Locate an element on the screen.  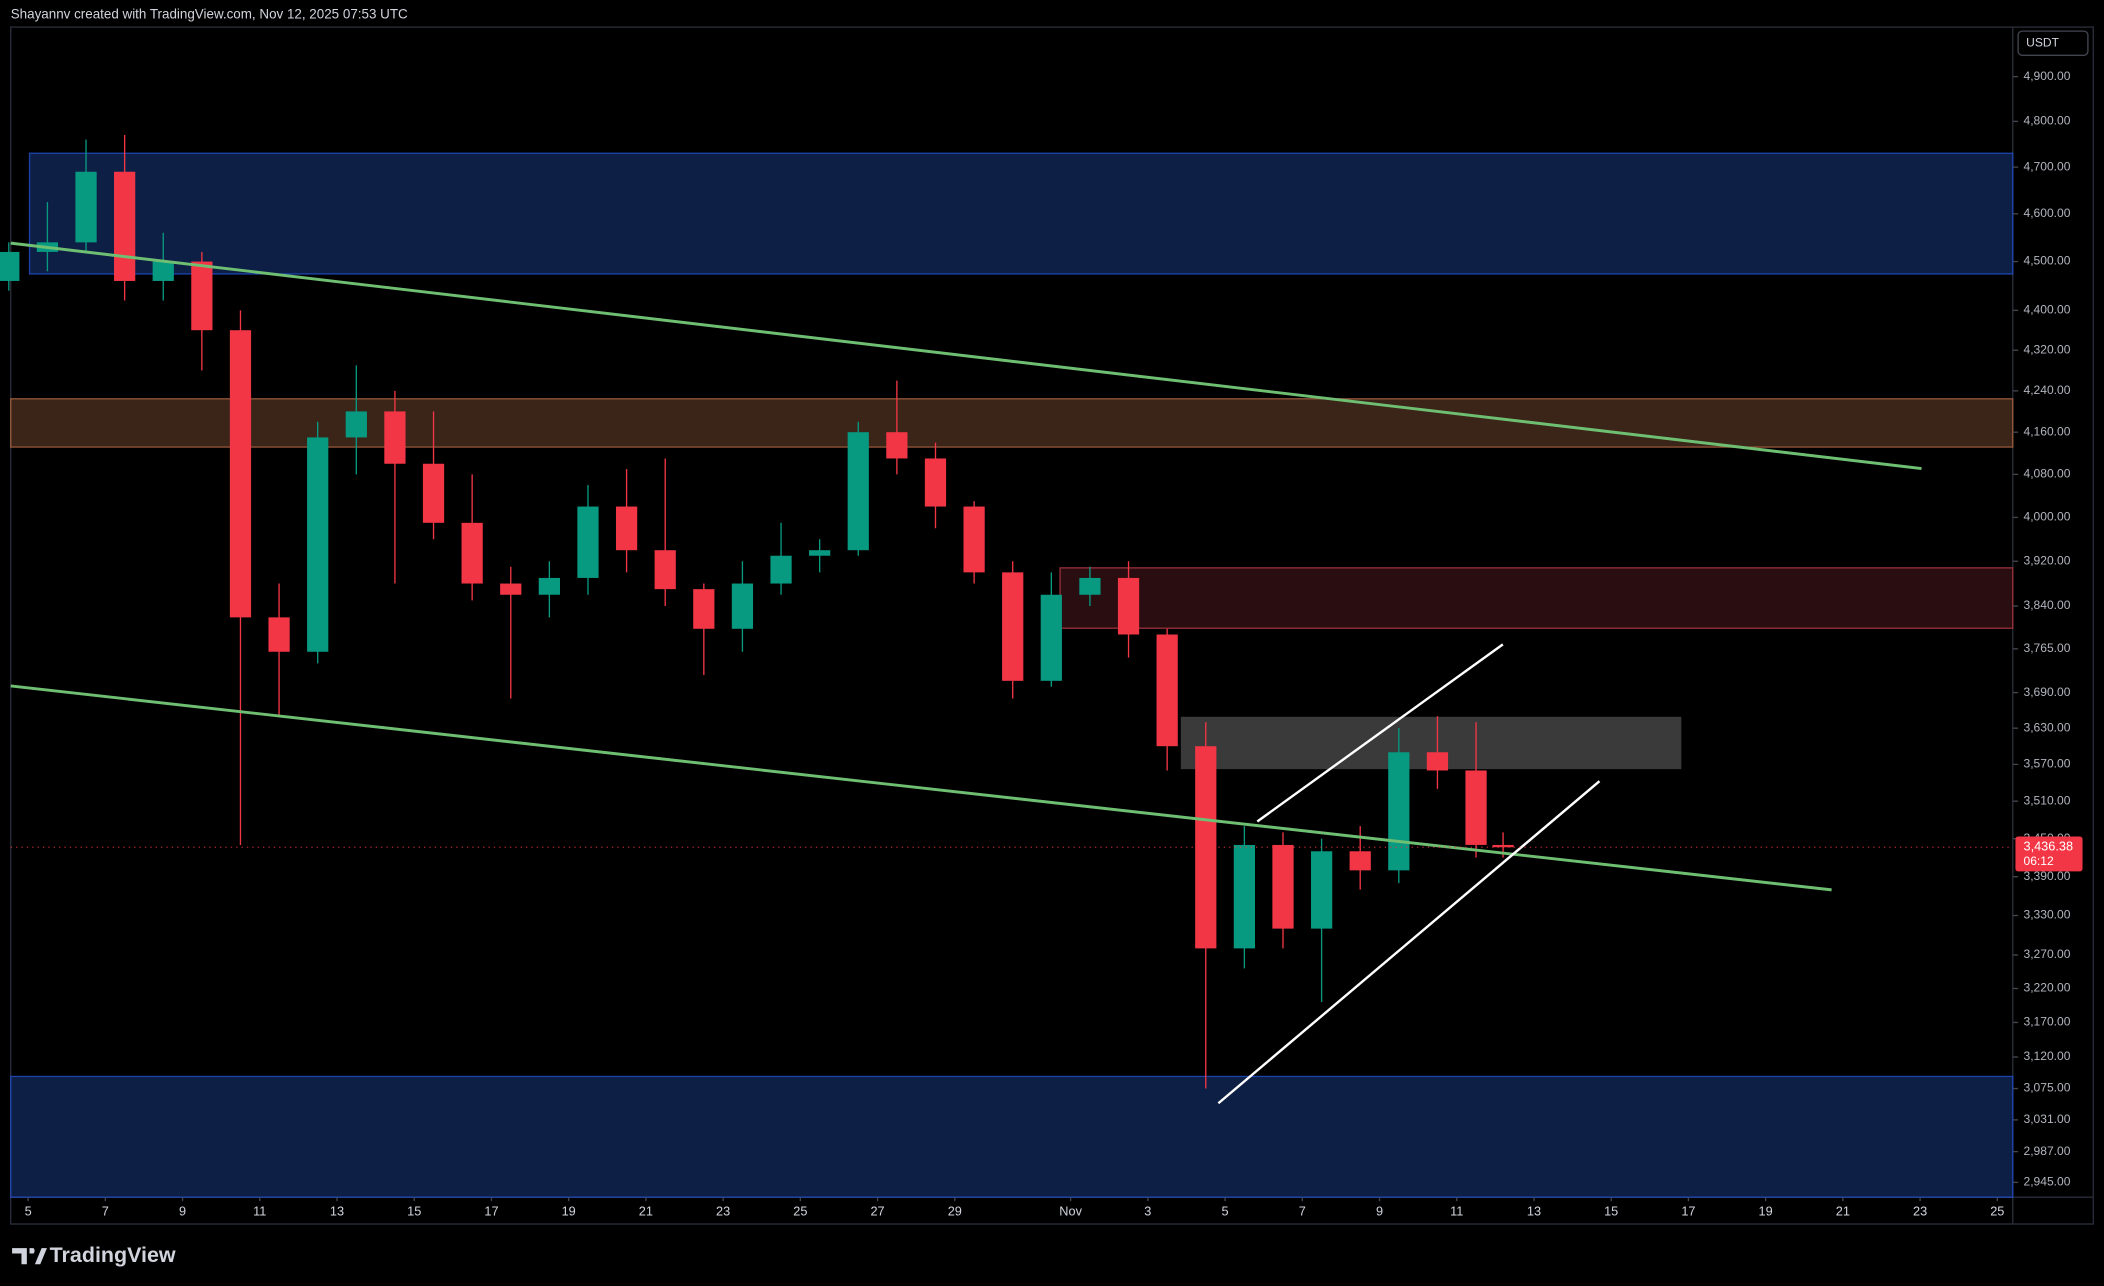
y-tick-label: 2,987.00 is located at coordinates (2046, 1151).